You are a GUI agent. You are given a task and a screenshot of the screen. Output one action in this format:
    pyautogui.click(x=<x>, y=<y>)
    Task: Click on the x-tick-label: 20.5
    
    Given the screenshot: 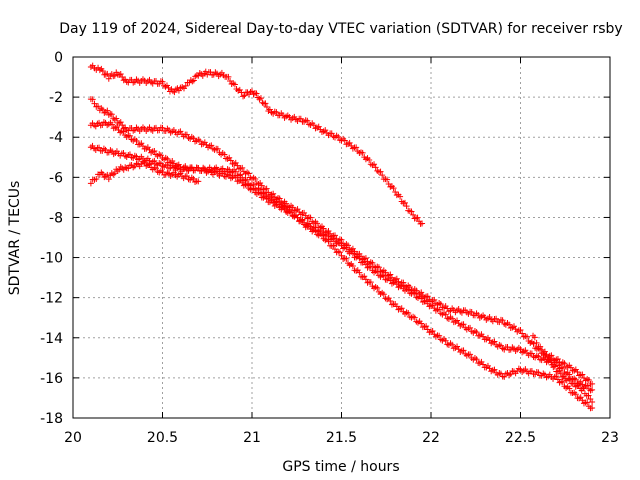 What is the action you would take?
    pyautogui.click(x=162, y=438)
    